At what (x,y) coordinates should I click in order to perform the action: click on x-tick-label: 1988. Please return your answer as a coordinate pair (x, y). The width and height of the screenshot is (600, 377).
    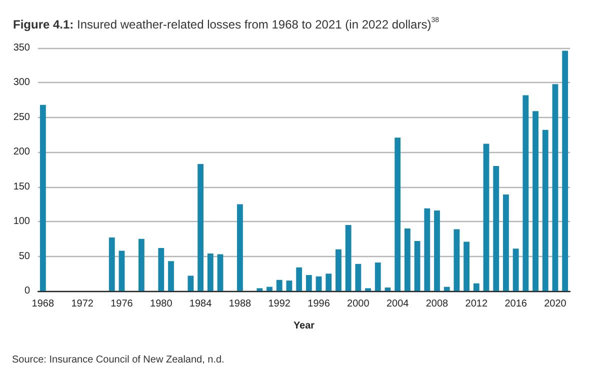
    Looking at the image, I should click on (240, 304).